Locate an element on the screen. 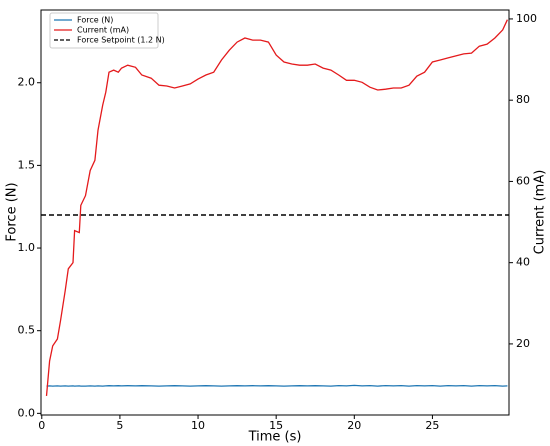  y-axis-label: Force (N) is located at coordinates (12, 211).